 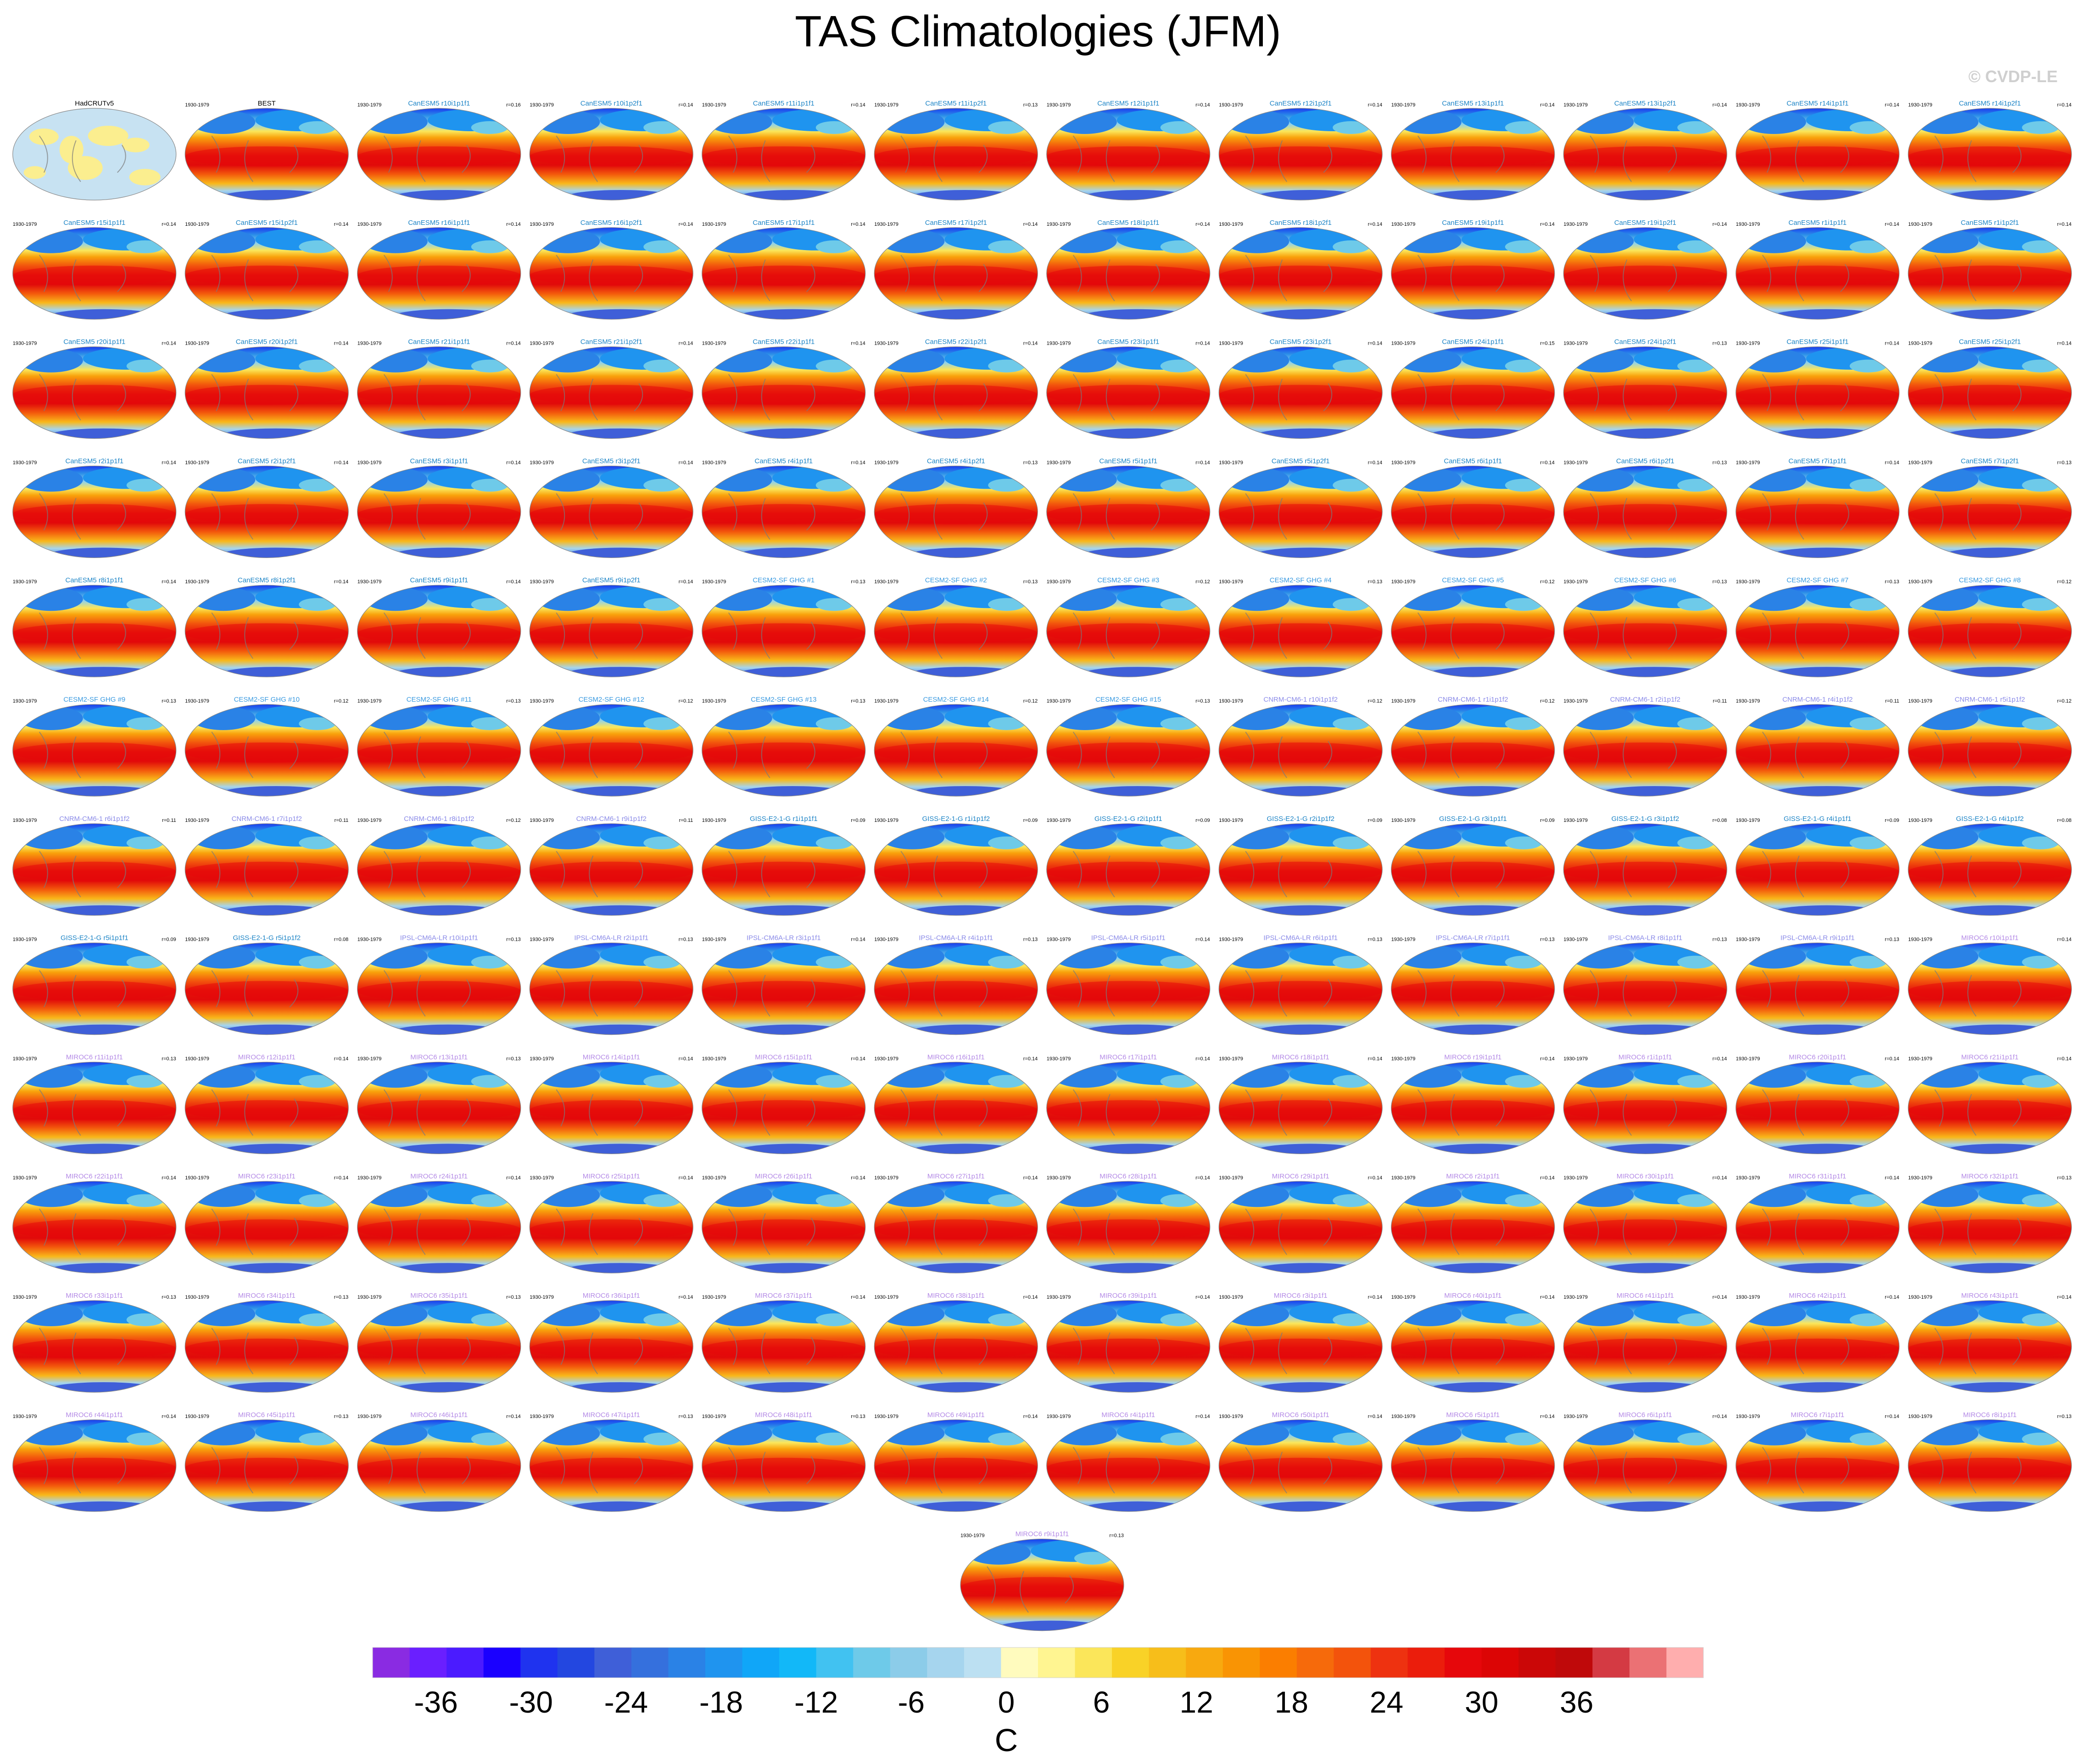 What do you see at coordinates (1818, 388) in the screenshot?
I see `map-panel: 1930-1979 CanESM5 r25i1p1f1 r=0.14` at bounding box center [1818, 388].